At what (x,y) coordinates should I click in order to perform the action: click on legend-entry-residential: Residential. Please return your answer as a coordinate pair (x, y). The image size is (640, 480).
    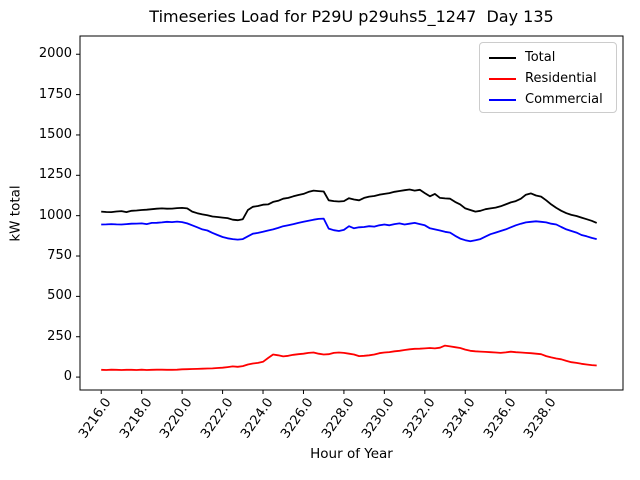
    Looking at the image, I should click on (548, 78).